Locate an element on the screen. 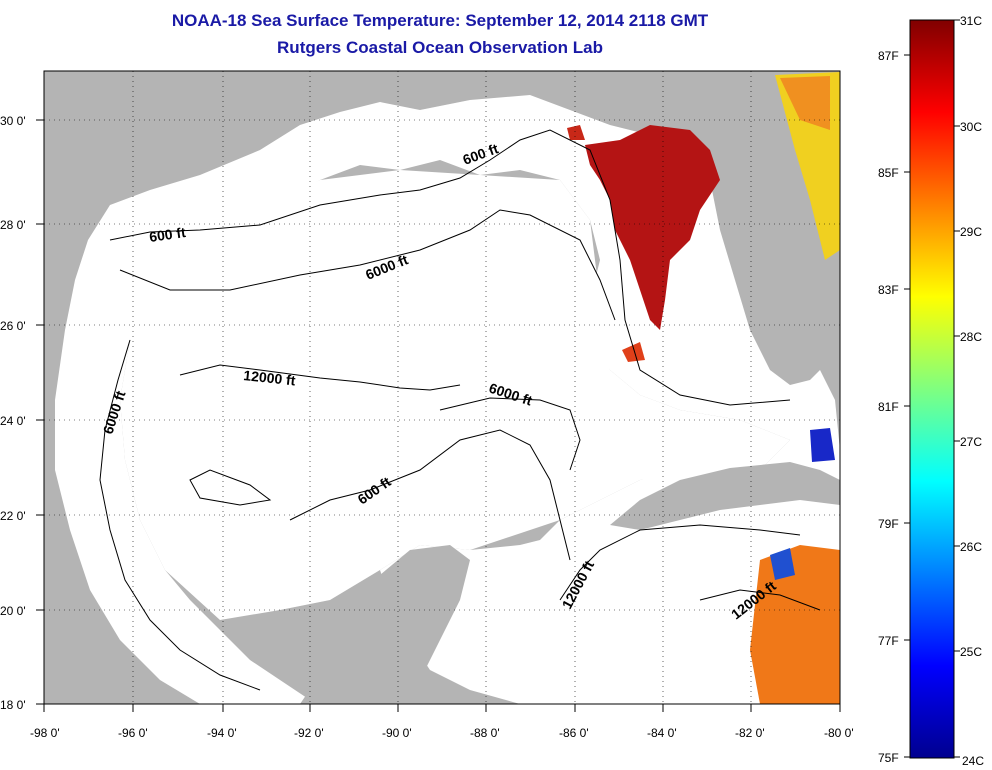  lat-tick-label: 22 0' is located at coordinates (13, 516).